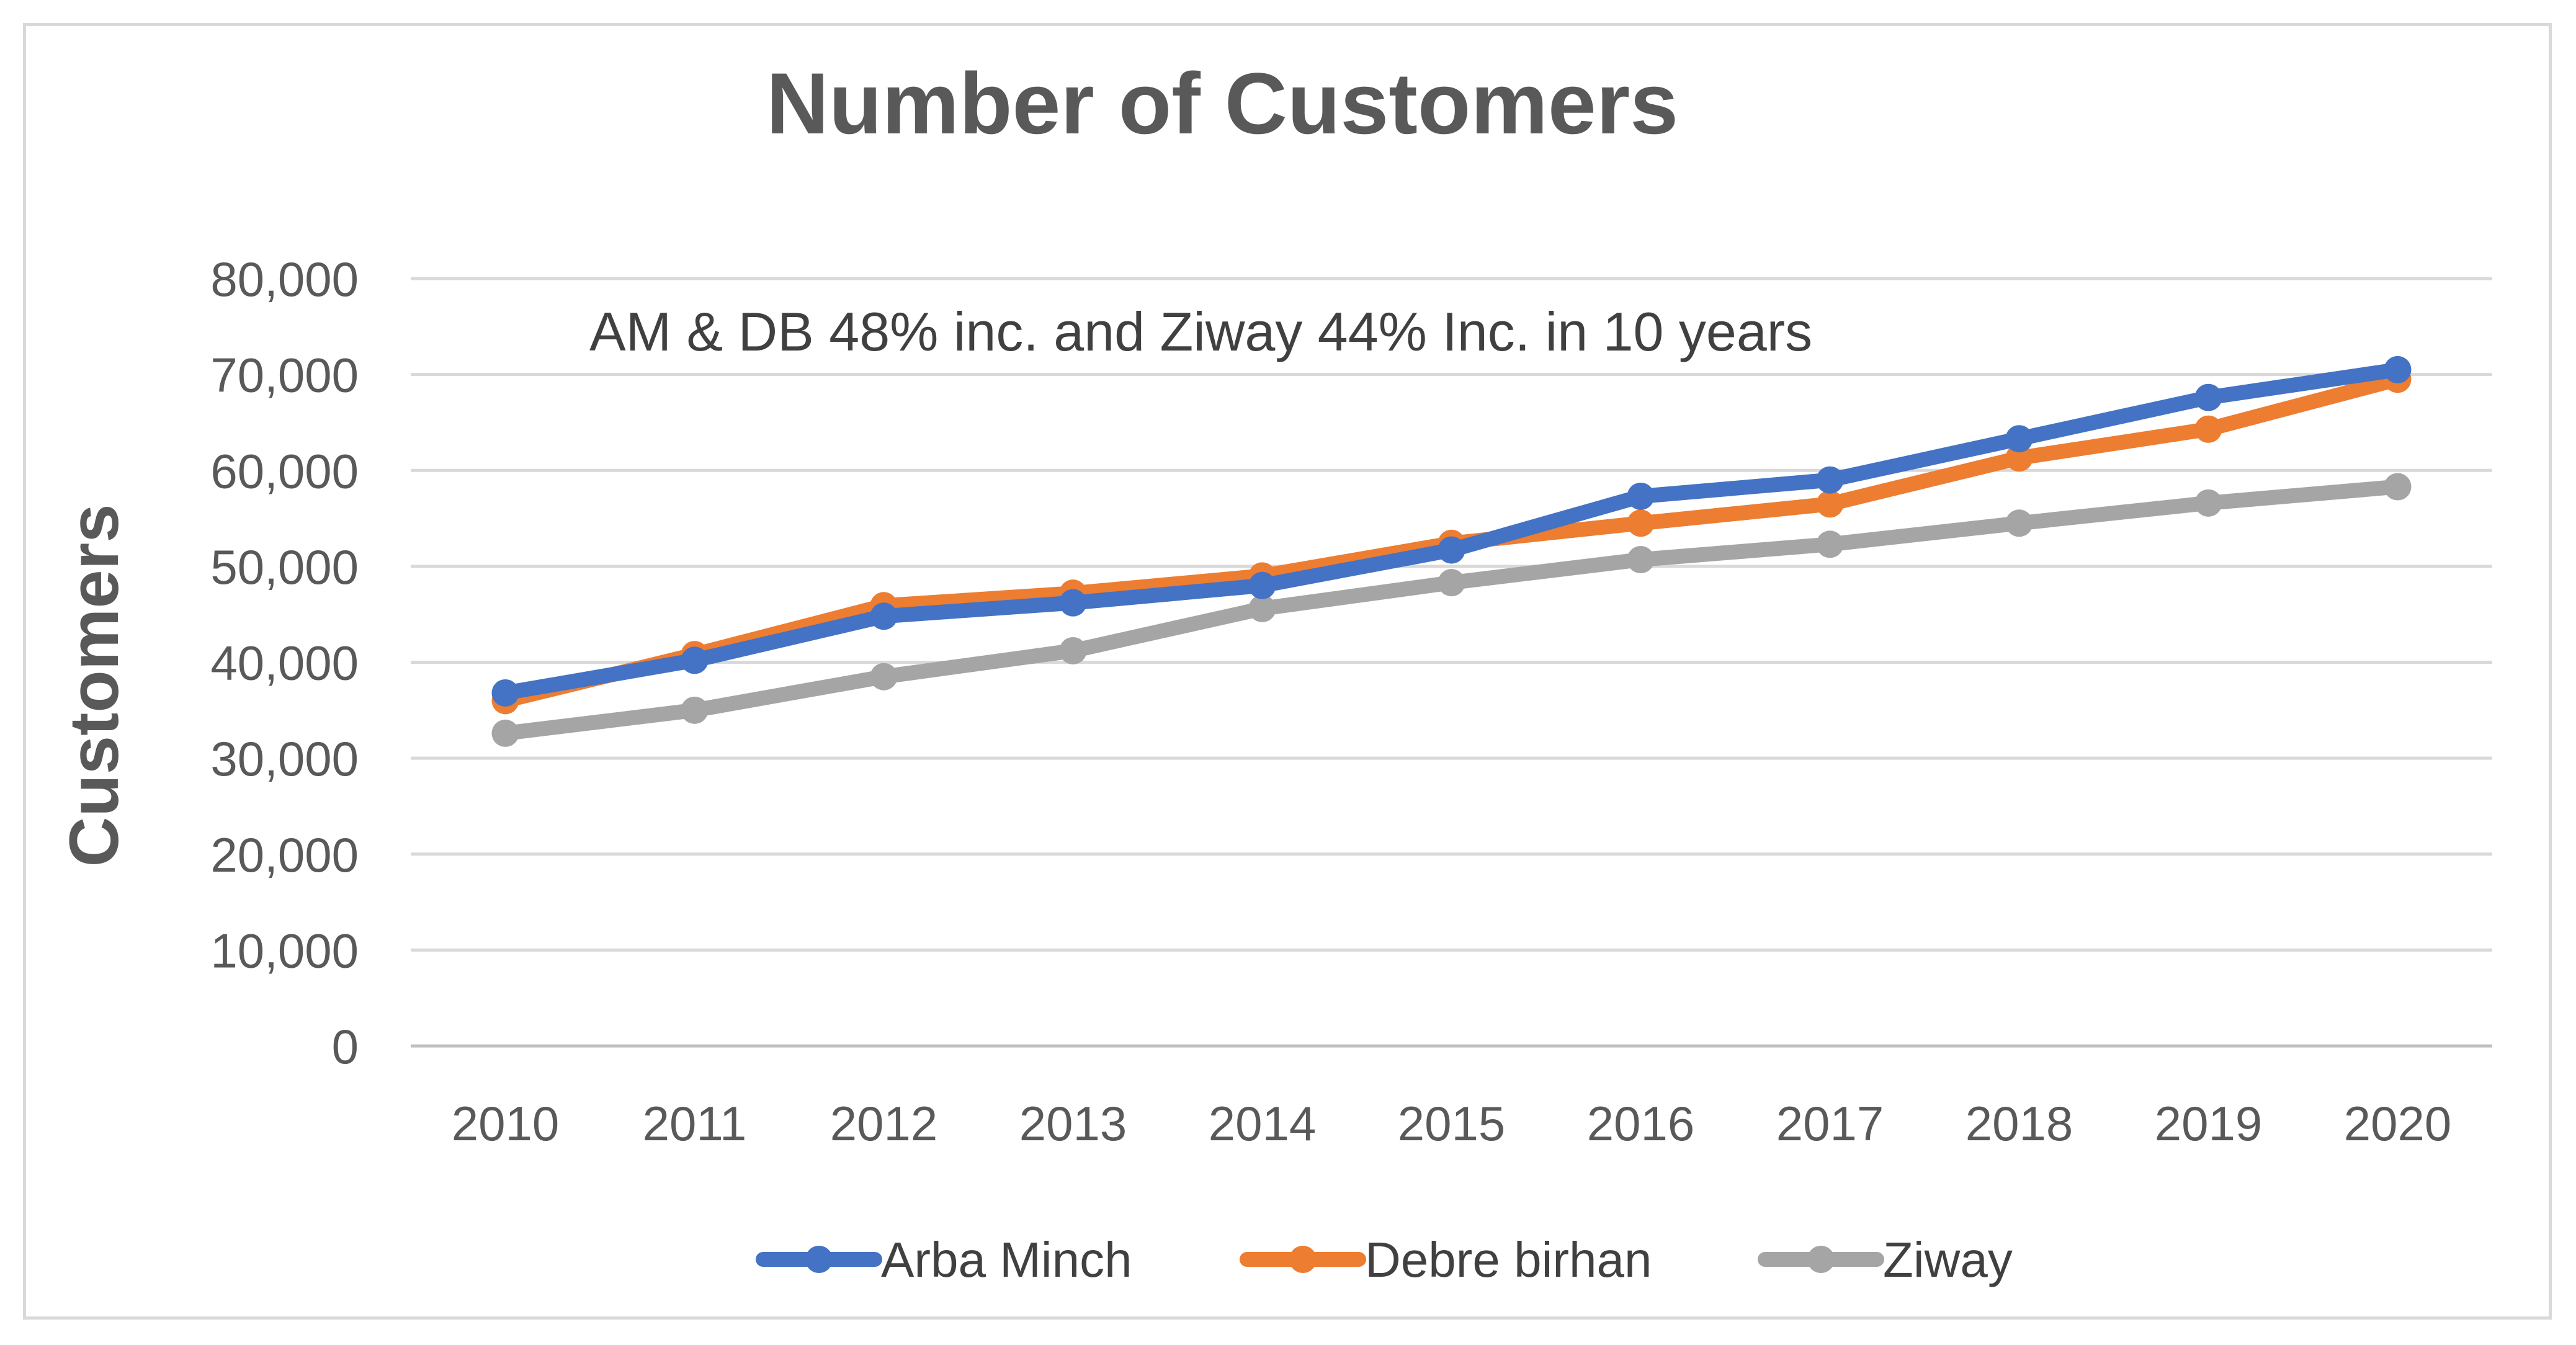 The width and height of the screenshot is (2576, 1345). I want to click on legend-label: Debre birhan, so click(1508, 1259).